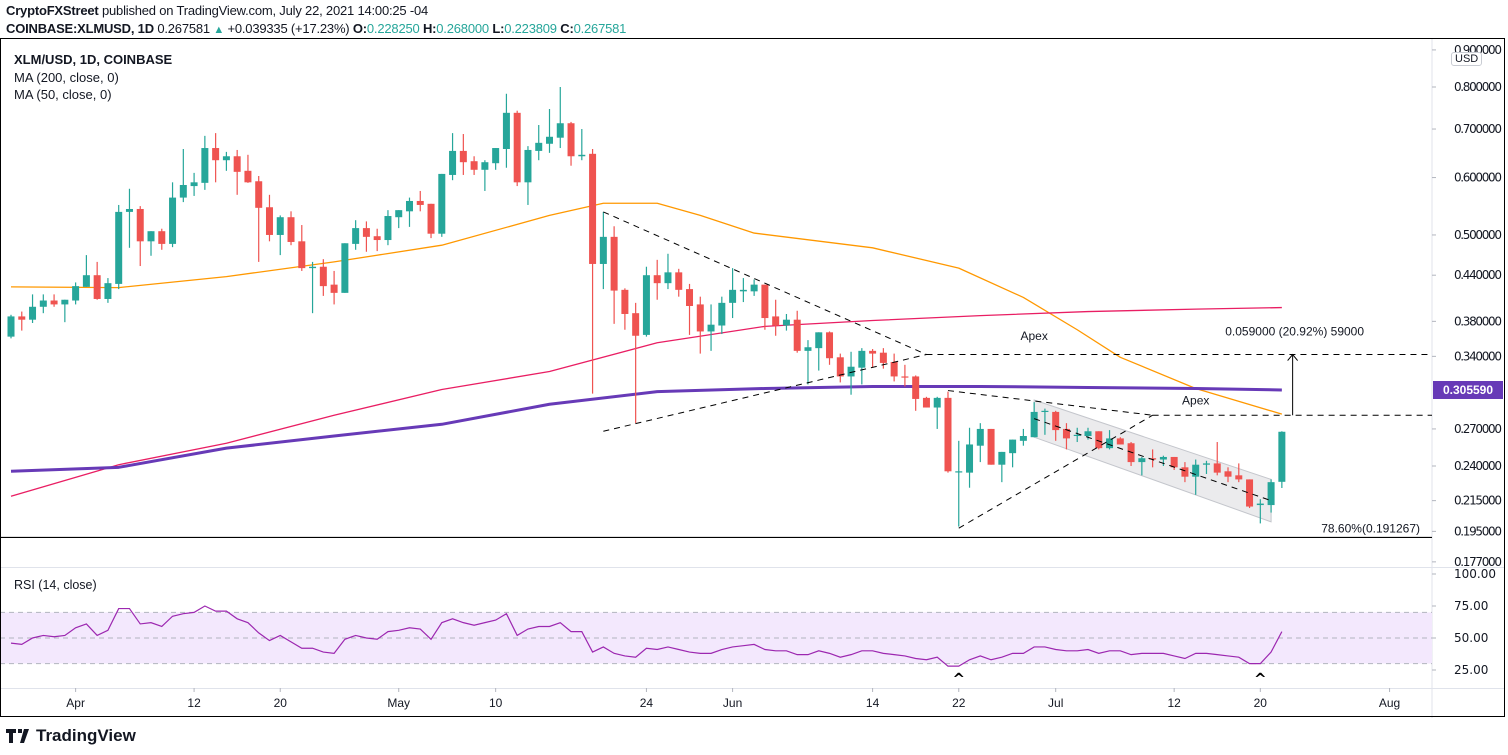 The width and height of the screenshot is (1508, 755). What do you see at coordinates (55, 585) in the screenshot?
I see `legend-rsi: RSI (14, close)` at bounding box center [55, 585].